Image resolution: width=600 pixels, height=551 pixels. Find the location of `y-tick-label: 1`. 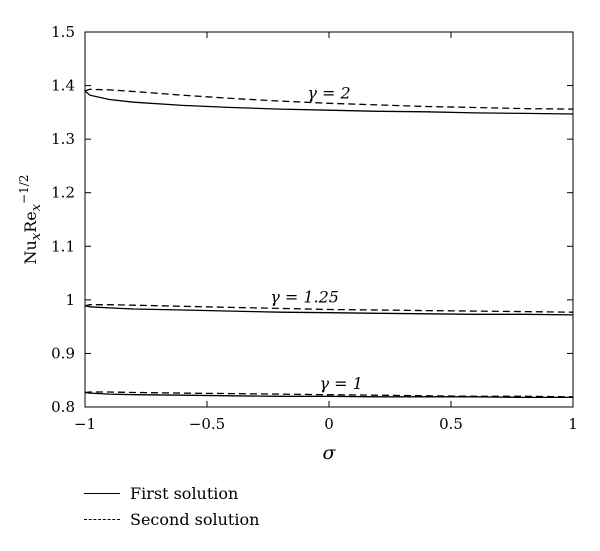

y-tick-label: 1 is located at coordinates (70, 300).